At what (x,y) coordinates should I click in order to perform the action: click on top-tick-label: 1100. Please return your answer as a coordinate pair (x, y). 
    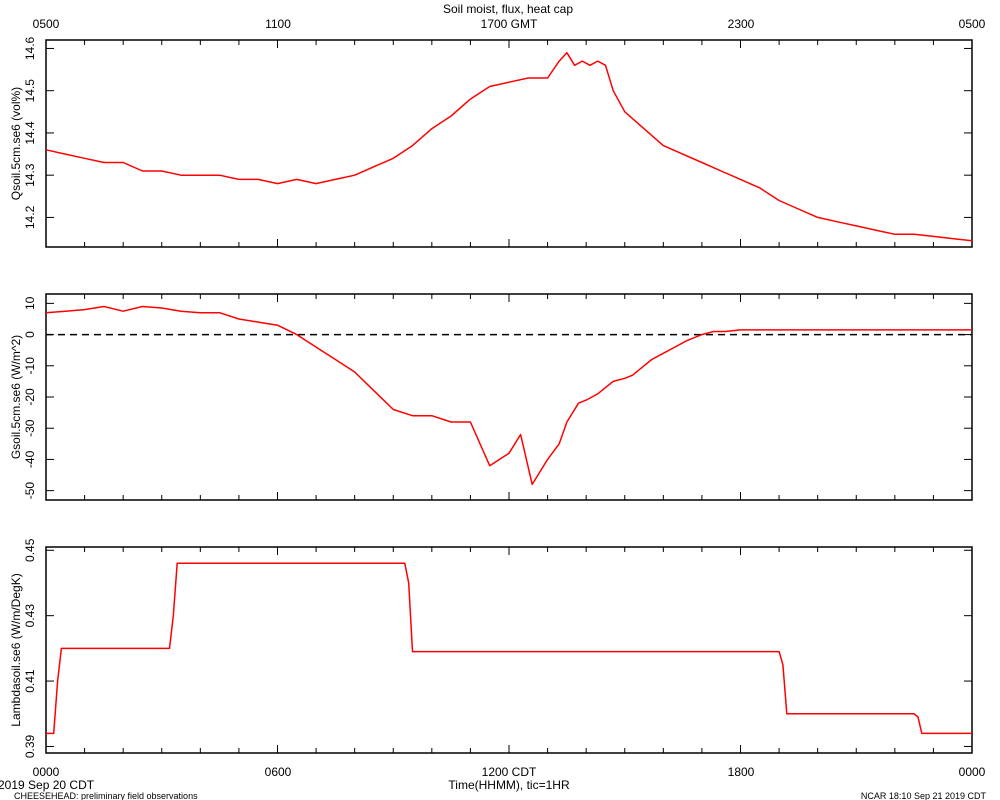
    Looking at the image, I should click on (278, 24).